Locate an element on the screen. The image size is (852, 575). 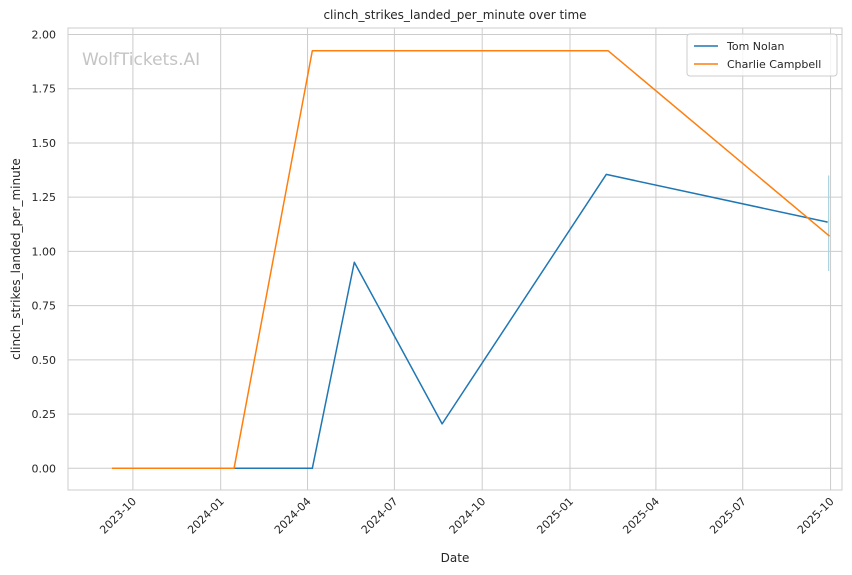
y-tick-label: 1.50 is located at coordinates (44, 143).